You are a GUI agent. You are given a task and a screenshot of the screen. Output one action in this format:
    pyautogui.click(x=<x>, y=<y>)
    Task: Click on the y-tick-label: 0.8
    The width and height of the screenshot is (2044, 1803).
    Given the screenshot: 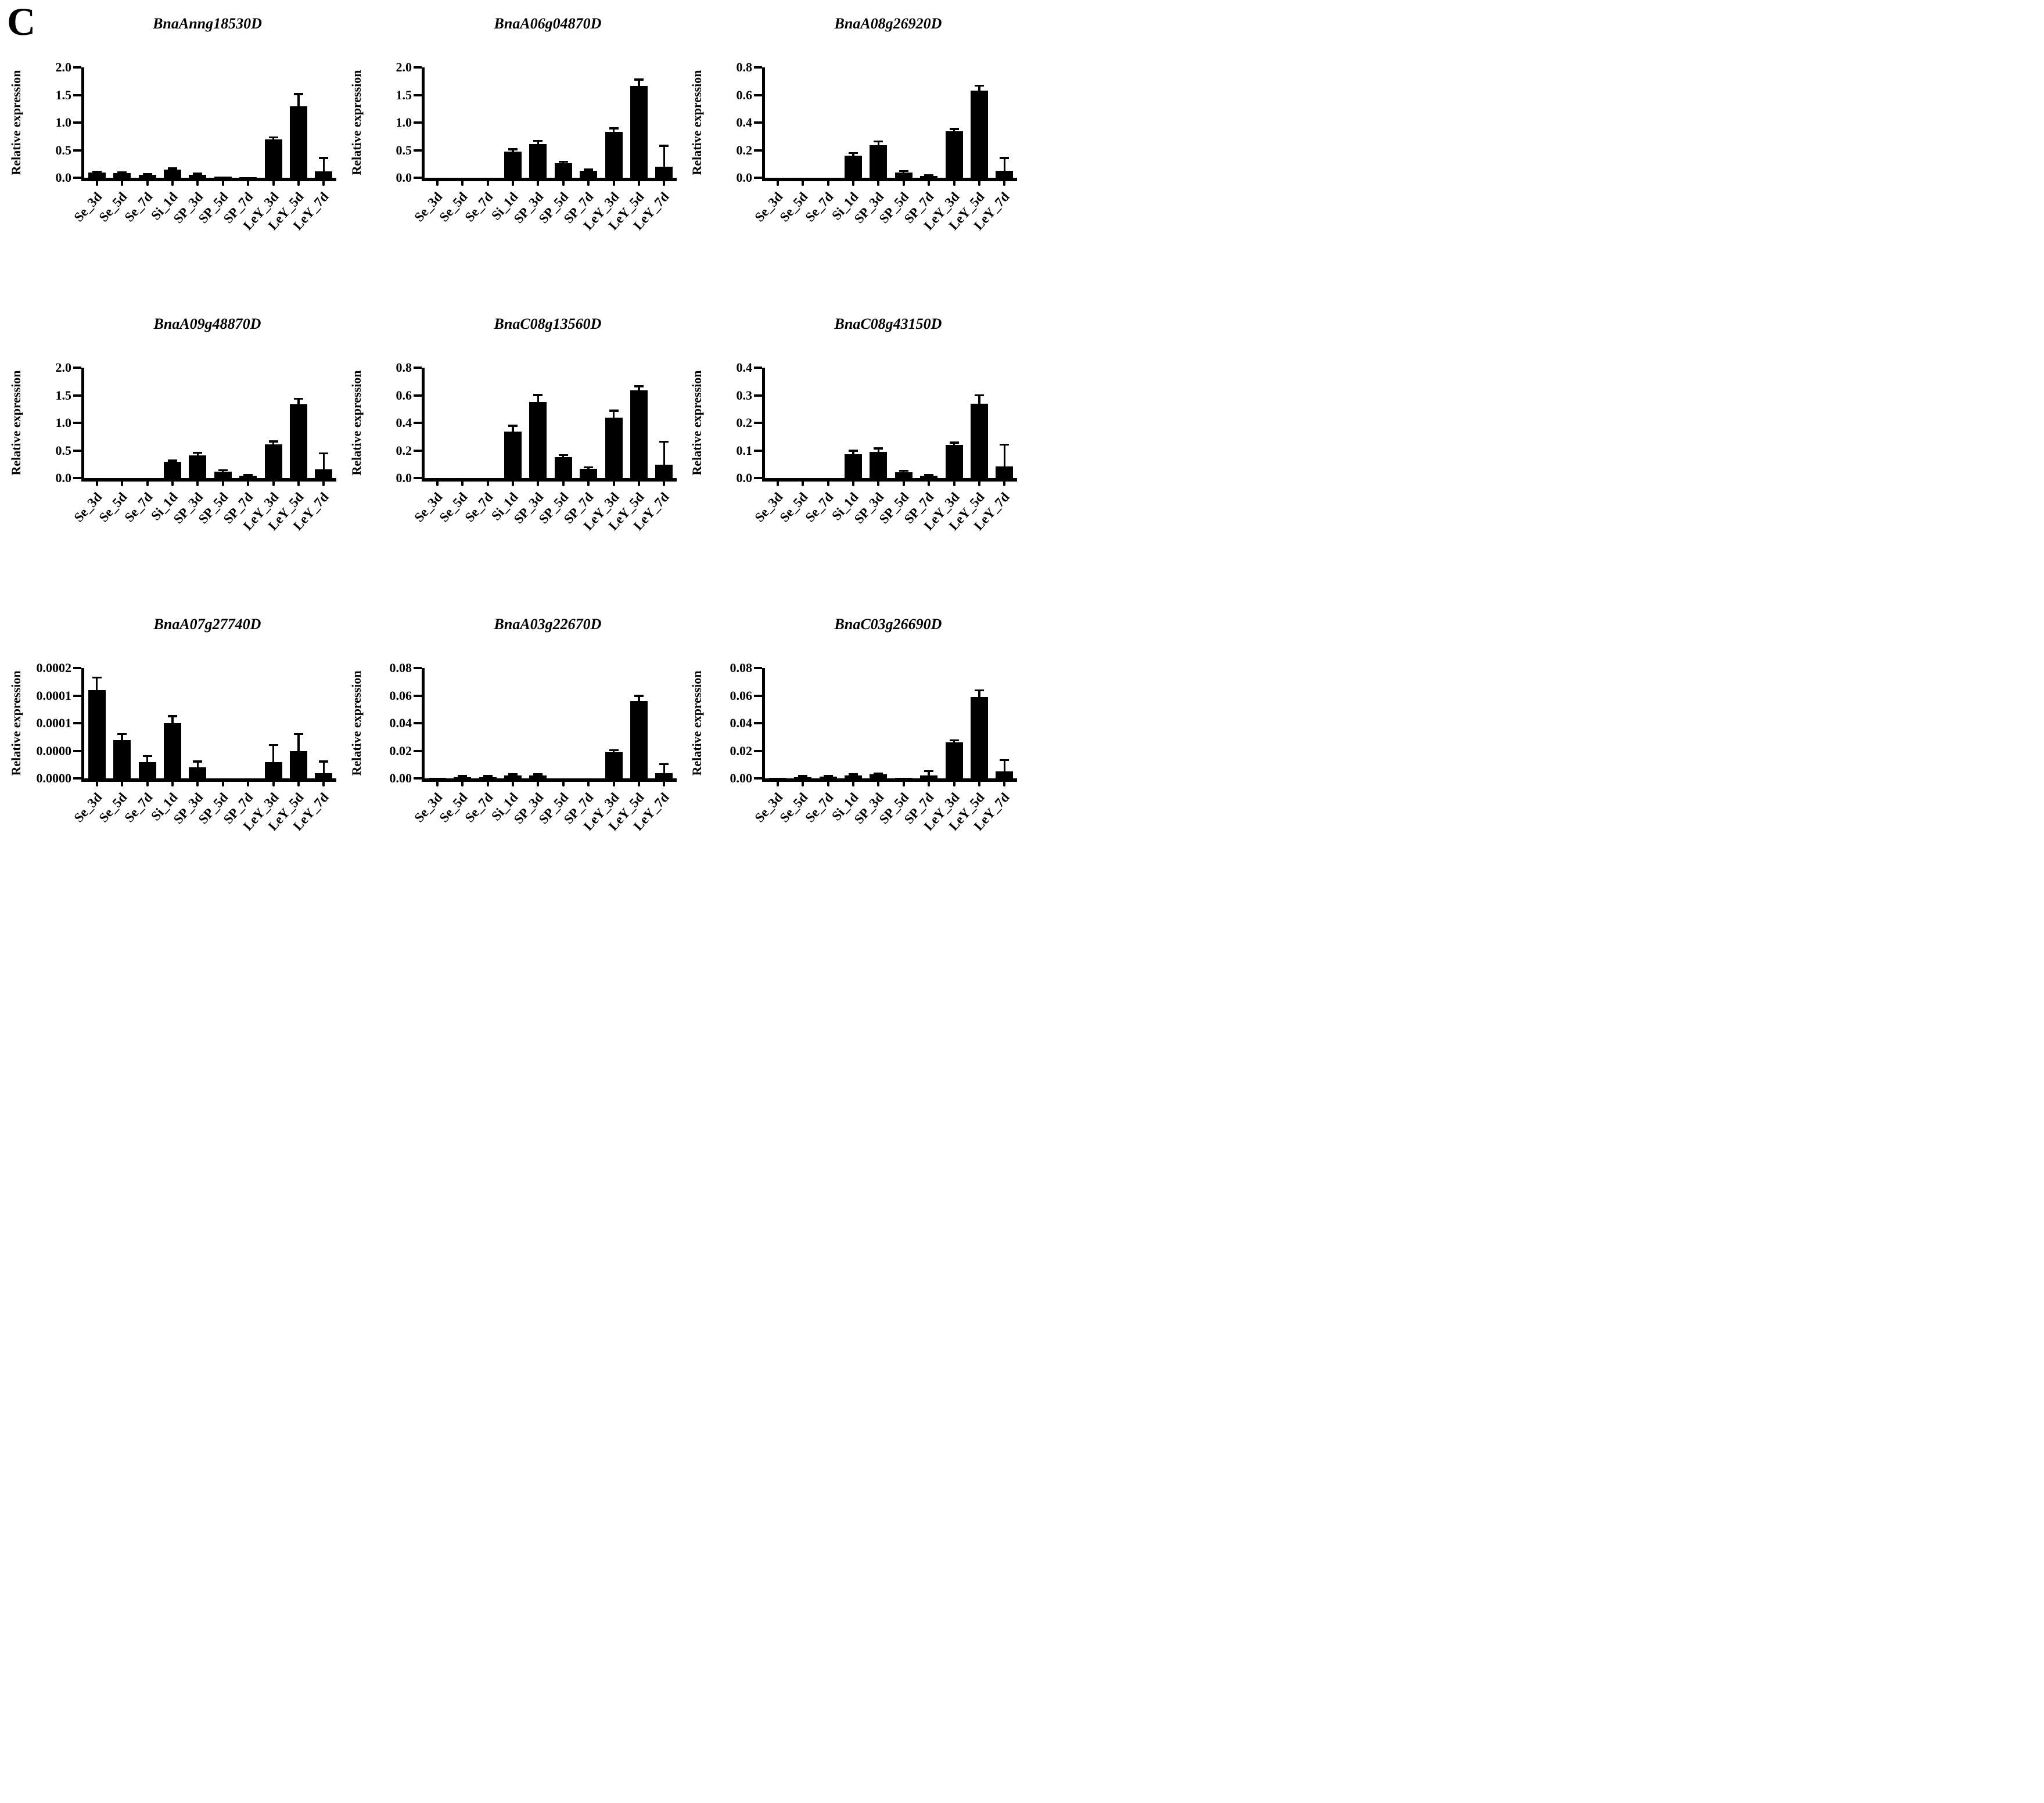 What is the action you would take?
    pyautogui.click(x=404, y=367)
    